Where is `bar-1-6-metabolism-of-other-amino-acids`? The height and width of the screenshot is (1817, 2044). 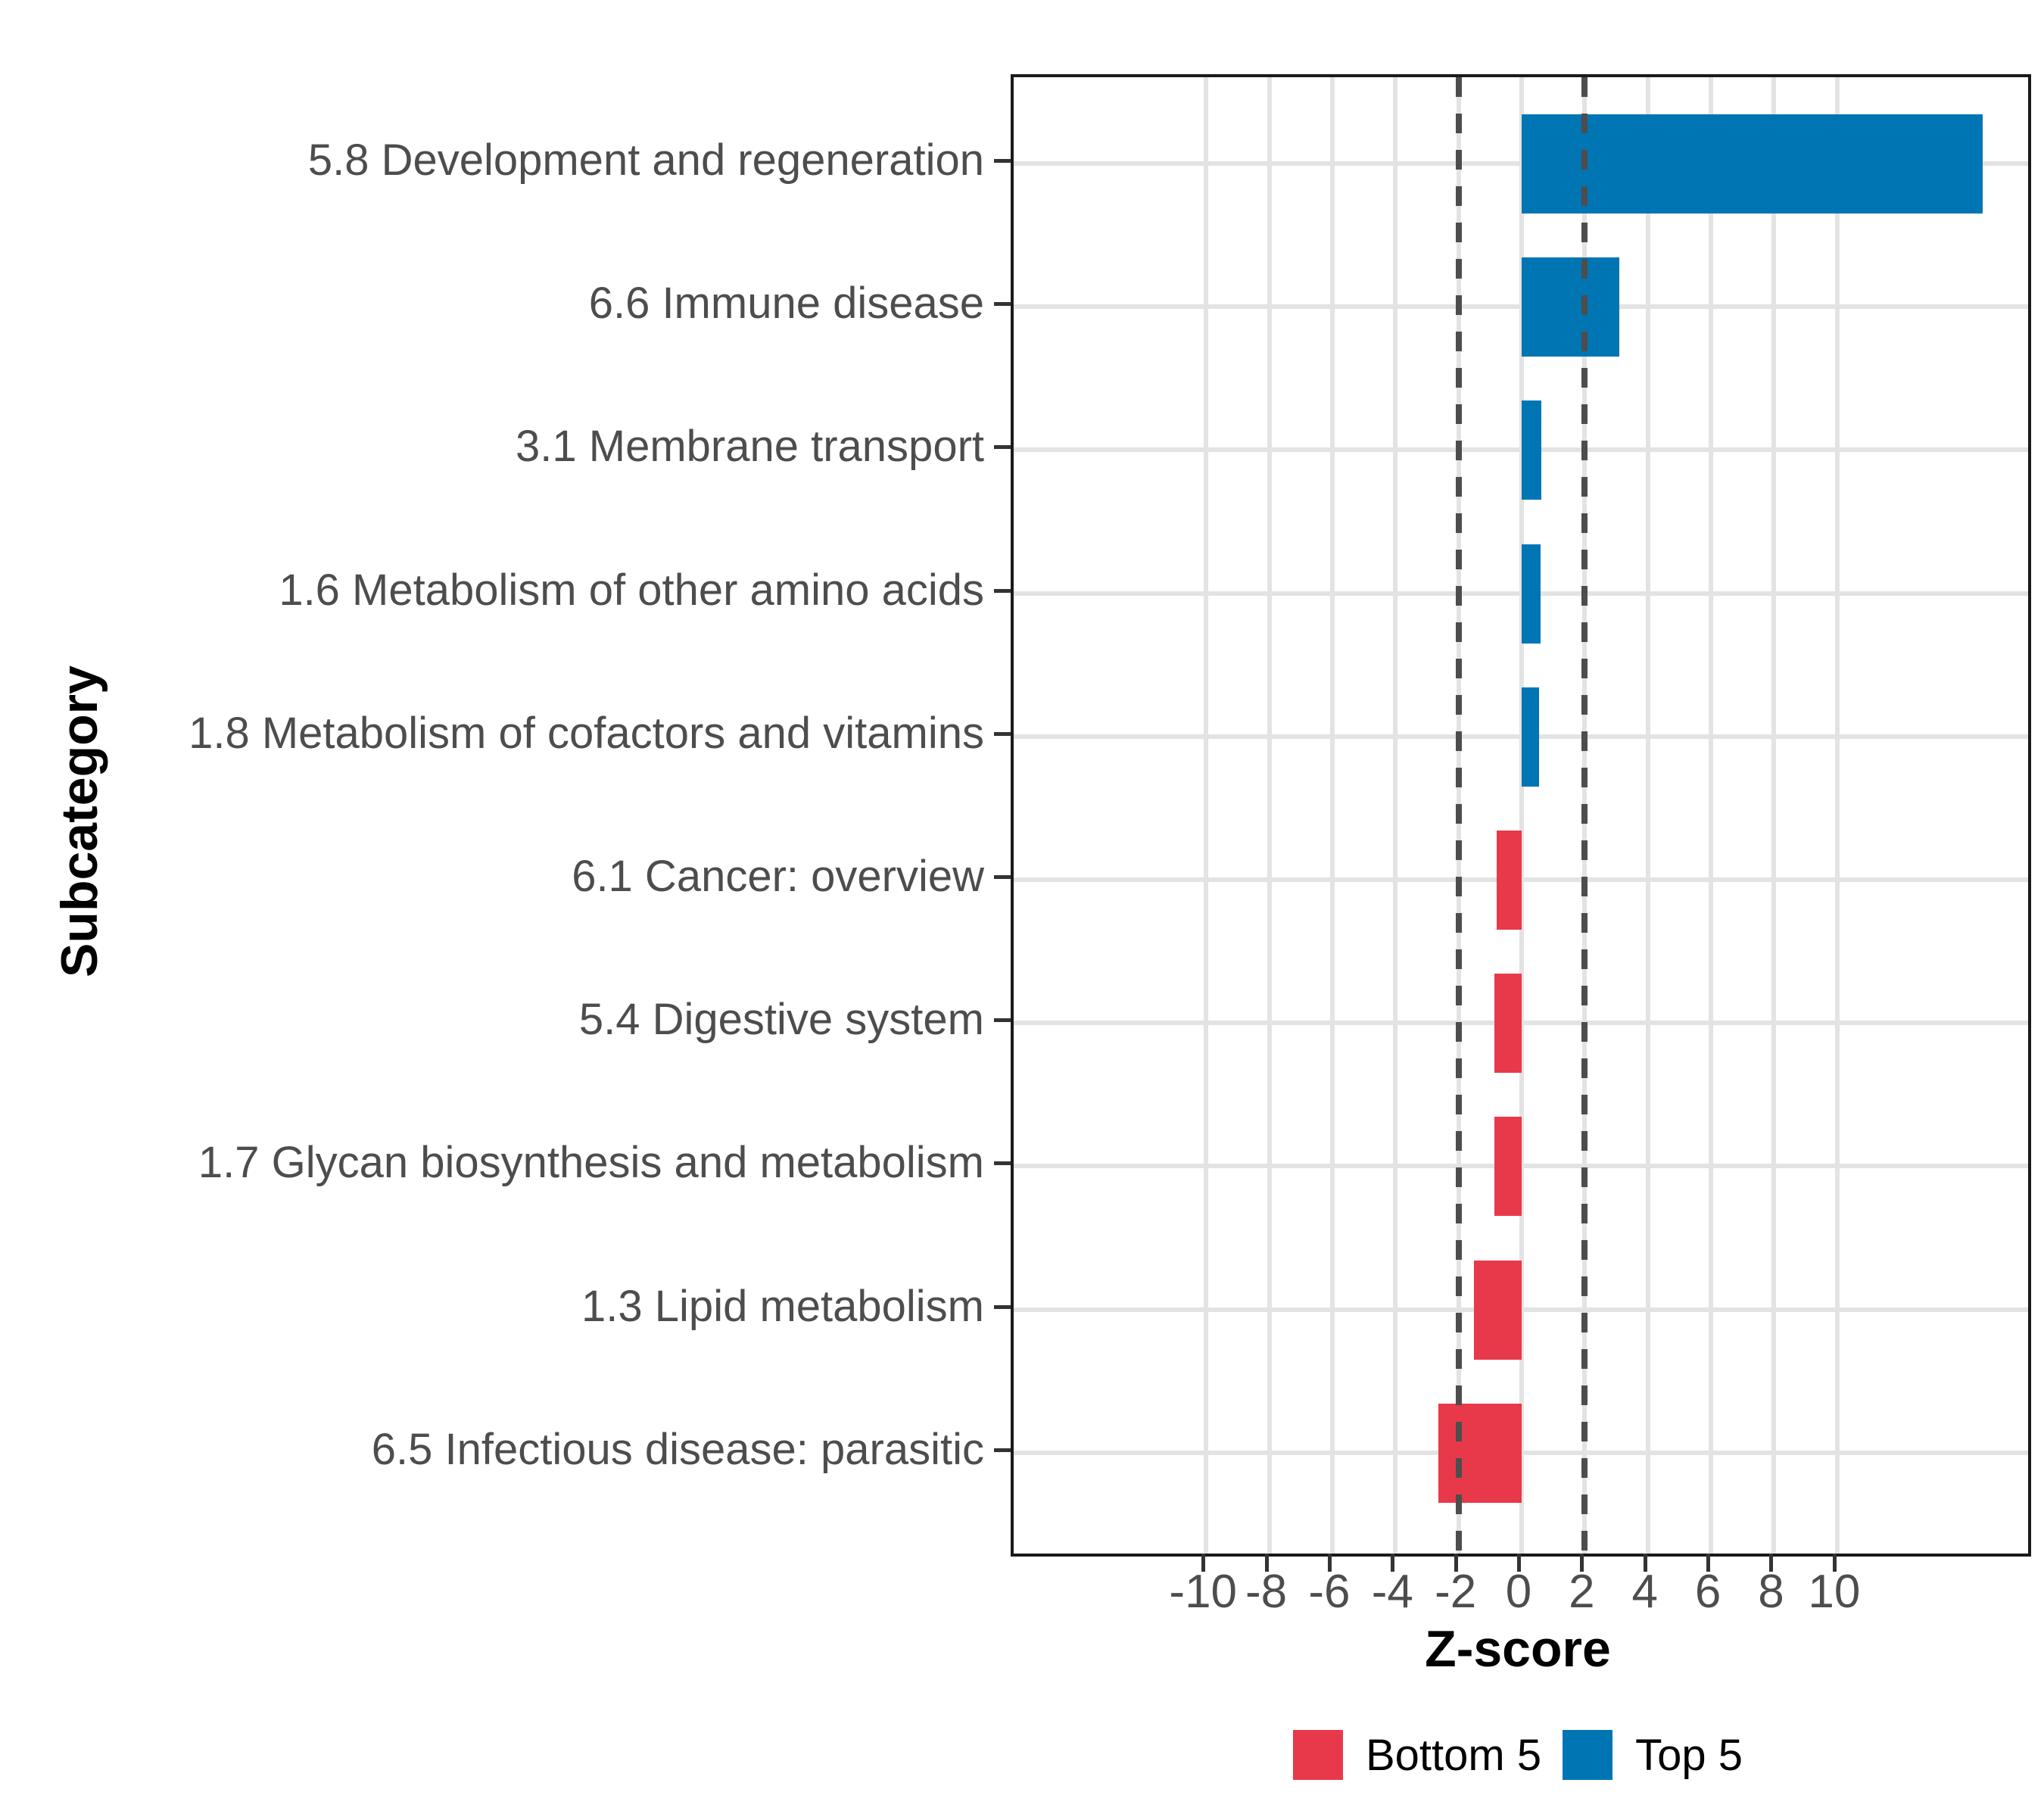 bar-1-6-metabolism-of-other-amino-acids is located at coordinates (1531, 594).